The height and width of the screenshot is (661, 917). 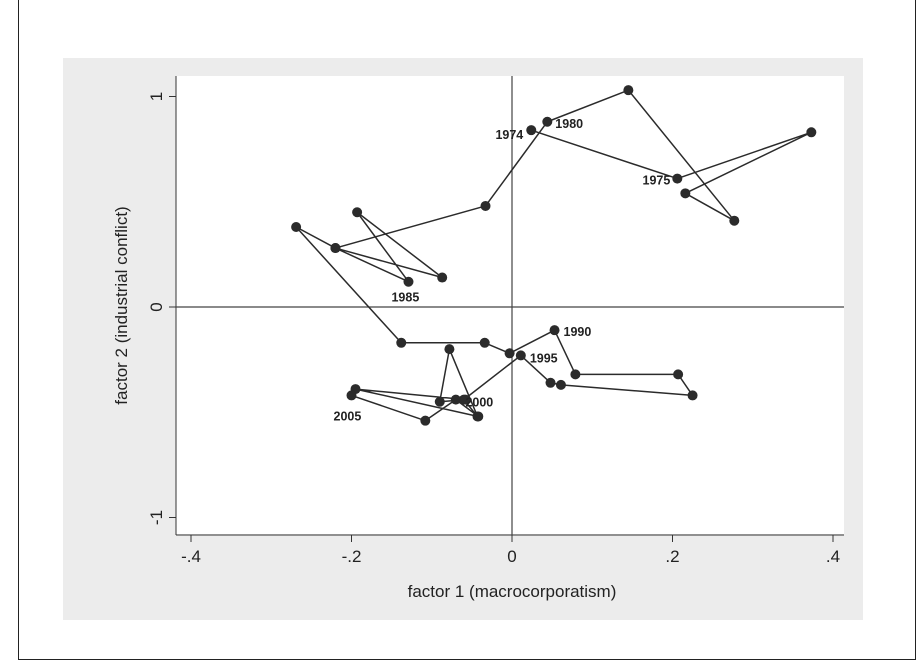 I want to click on x-tick-label: -.4, so click(x=191, y=556).